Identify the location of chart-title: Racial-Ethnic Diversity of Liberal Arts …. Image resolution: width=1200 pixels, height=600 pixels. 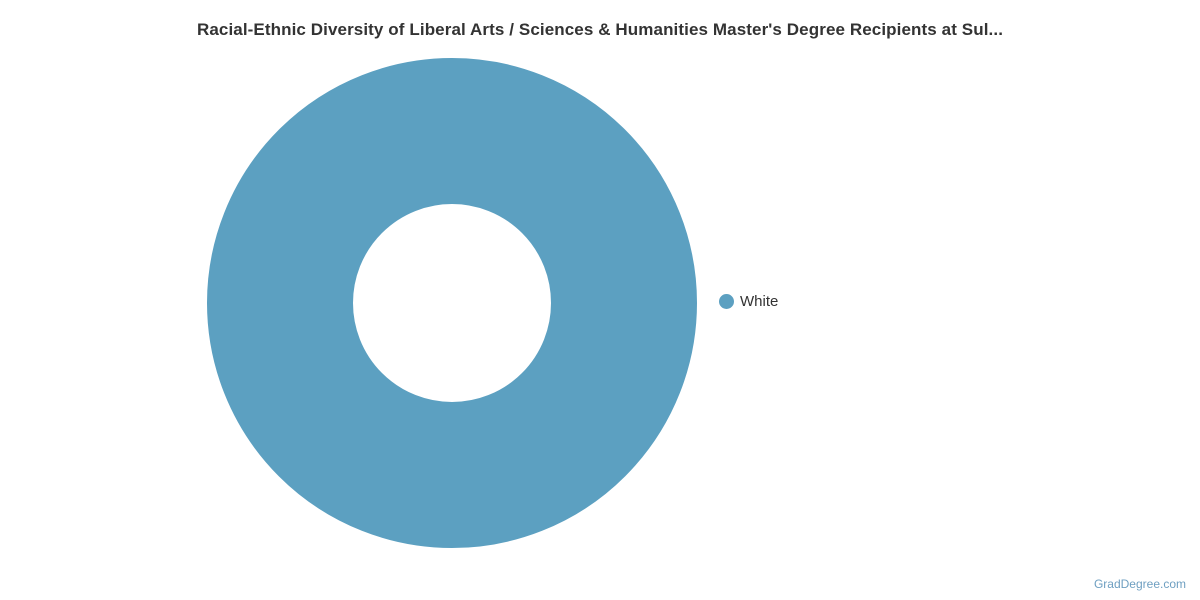
(600, 29).